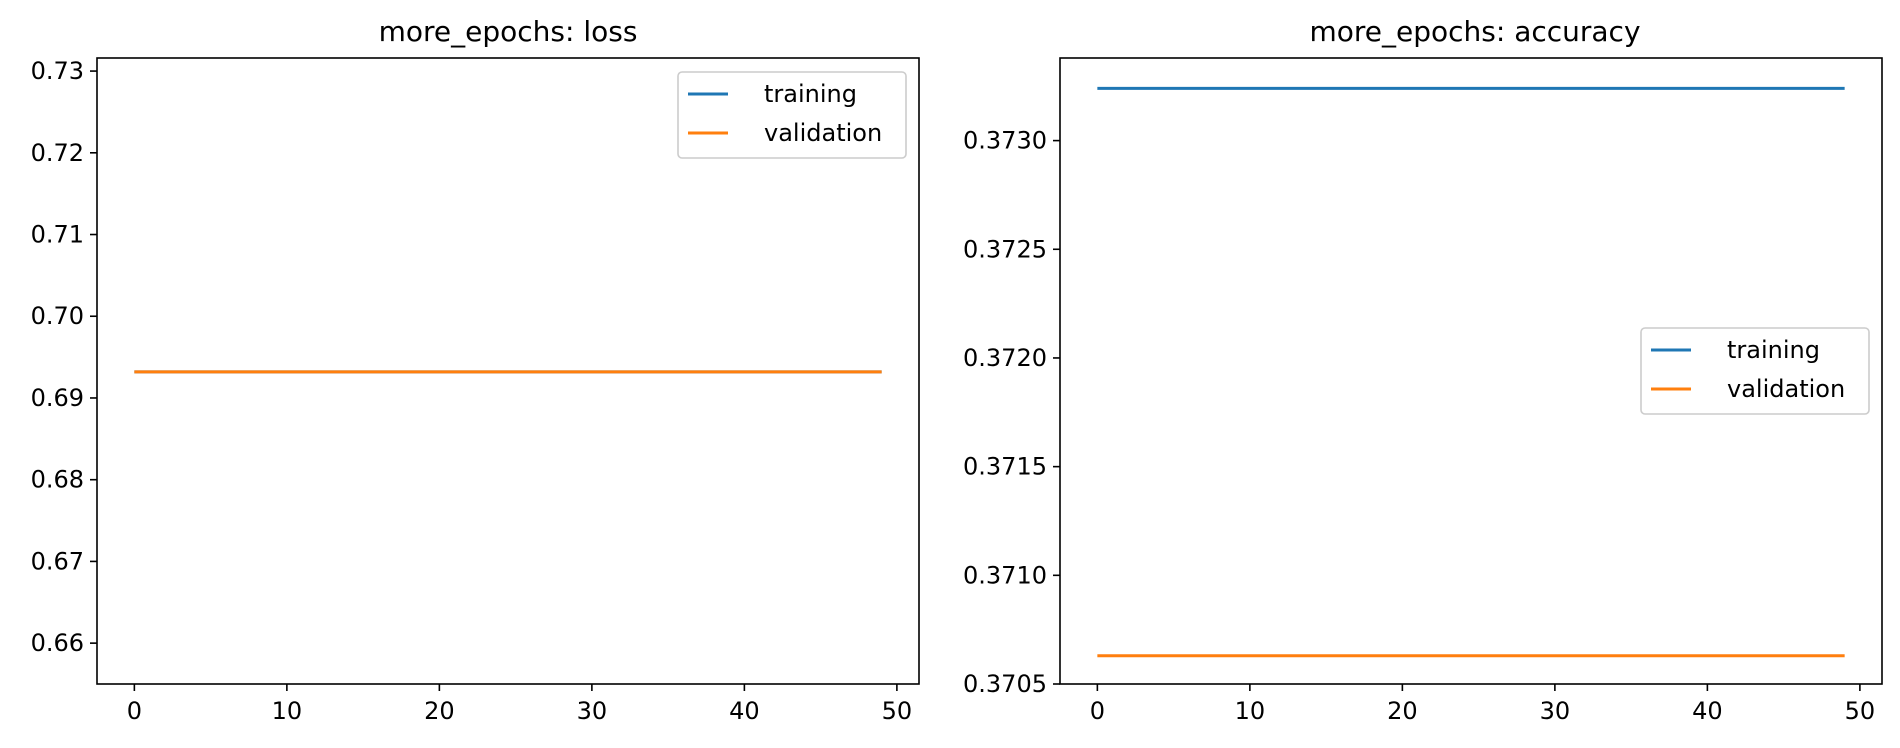 Image resolution: width=1900 pixels, height=748 pixels. What do you see at coordinates (1097, 711) in the screenshot?
I see `accuracy-x-tick-label: 0` at bounding box center [1097, 711].